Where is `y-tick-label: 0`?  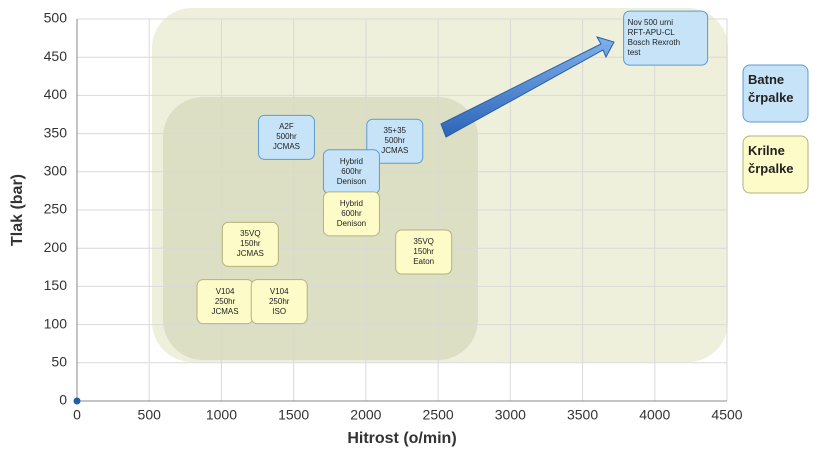 y-tick-label: 0 is located at coordinates (63, 400).